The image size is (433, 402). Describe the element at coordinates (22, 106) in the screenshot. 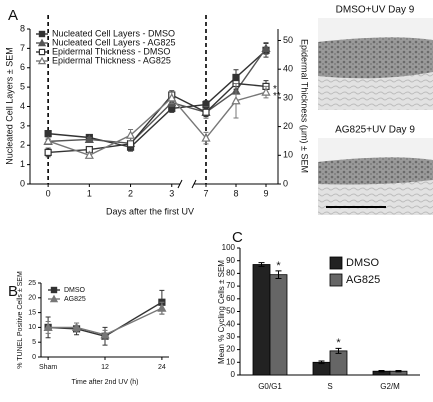

I see `y-tick-label: 4` at that location.